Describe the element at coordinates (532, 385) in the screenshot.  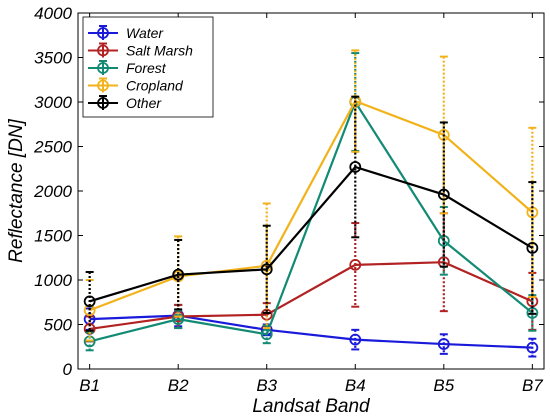
I see `x-tick-label: B7` at that location.